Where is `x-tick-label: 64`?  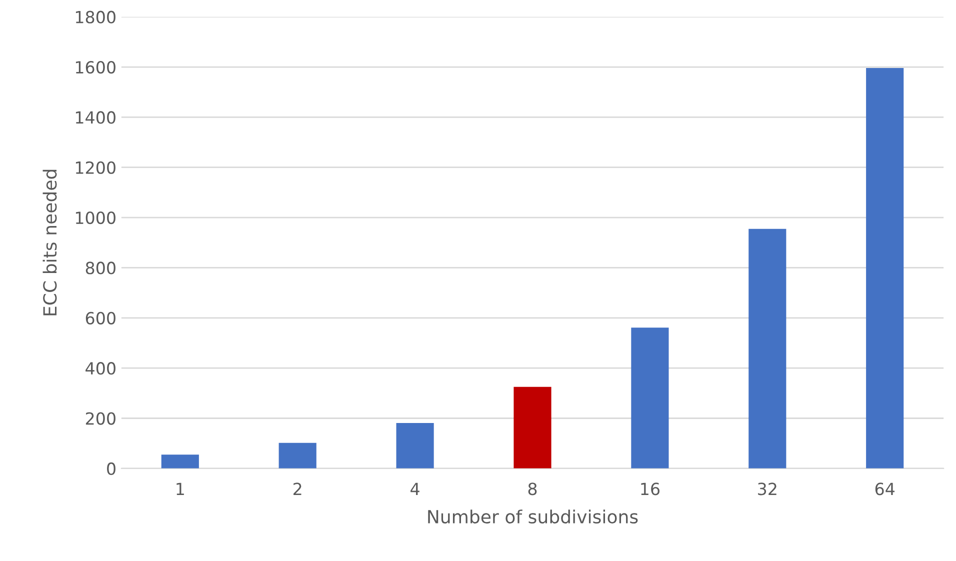 x-tick-label: 64 is located at coordinates (885, 489).